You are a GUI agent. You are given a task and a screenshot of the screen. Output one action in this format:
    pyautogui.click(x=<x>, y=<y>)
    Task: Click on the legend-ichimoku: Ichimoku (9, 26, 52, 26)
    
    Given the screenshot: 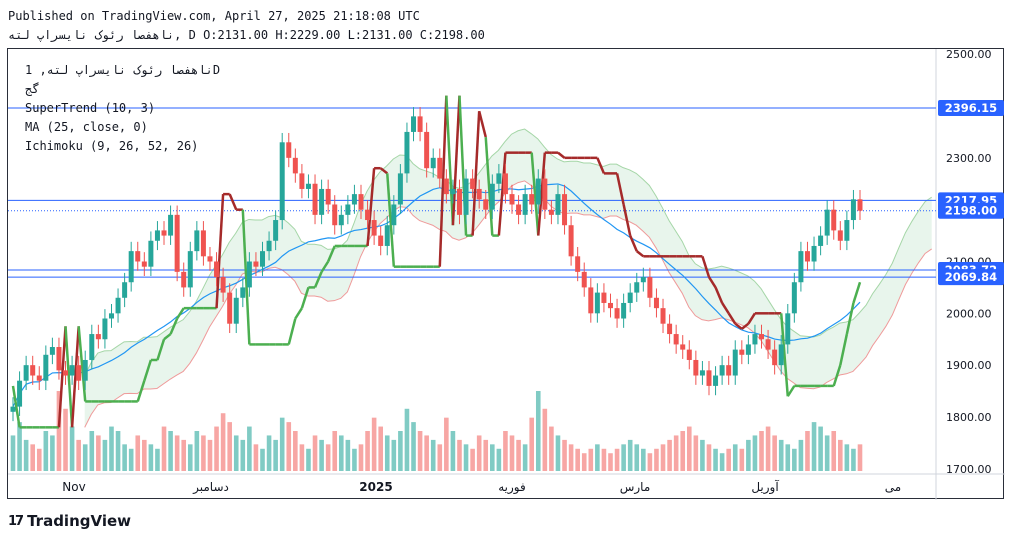 What is the action you would take?
    pyautogui.click(x=112, y=146)
    